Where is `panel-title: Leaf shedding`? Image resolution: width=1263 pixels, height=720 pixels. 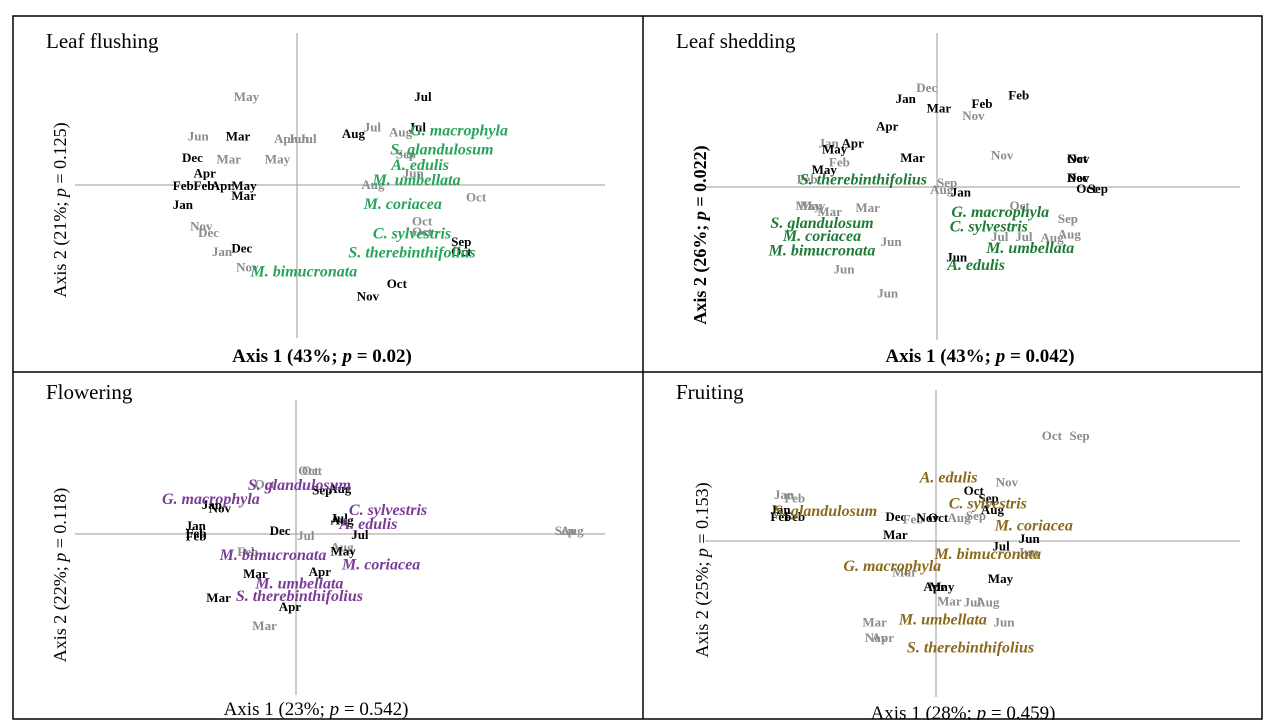
panel-title: Leaf shedding is located at coordinates (736, 41).